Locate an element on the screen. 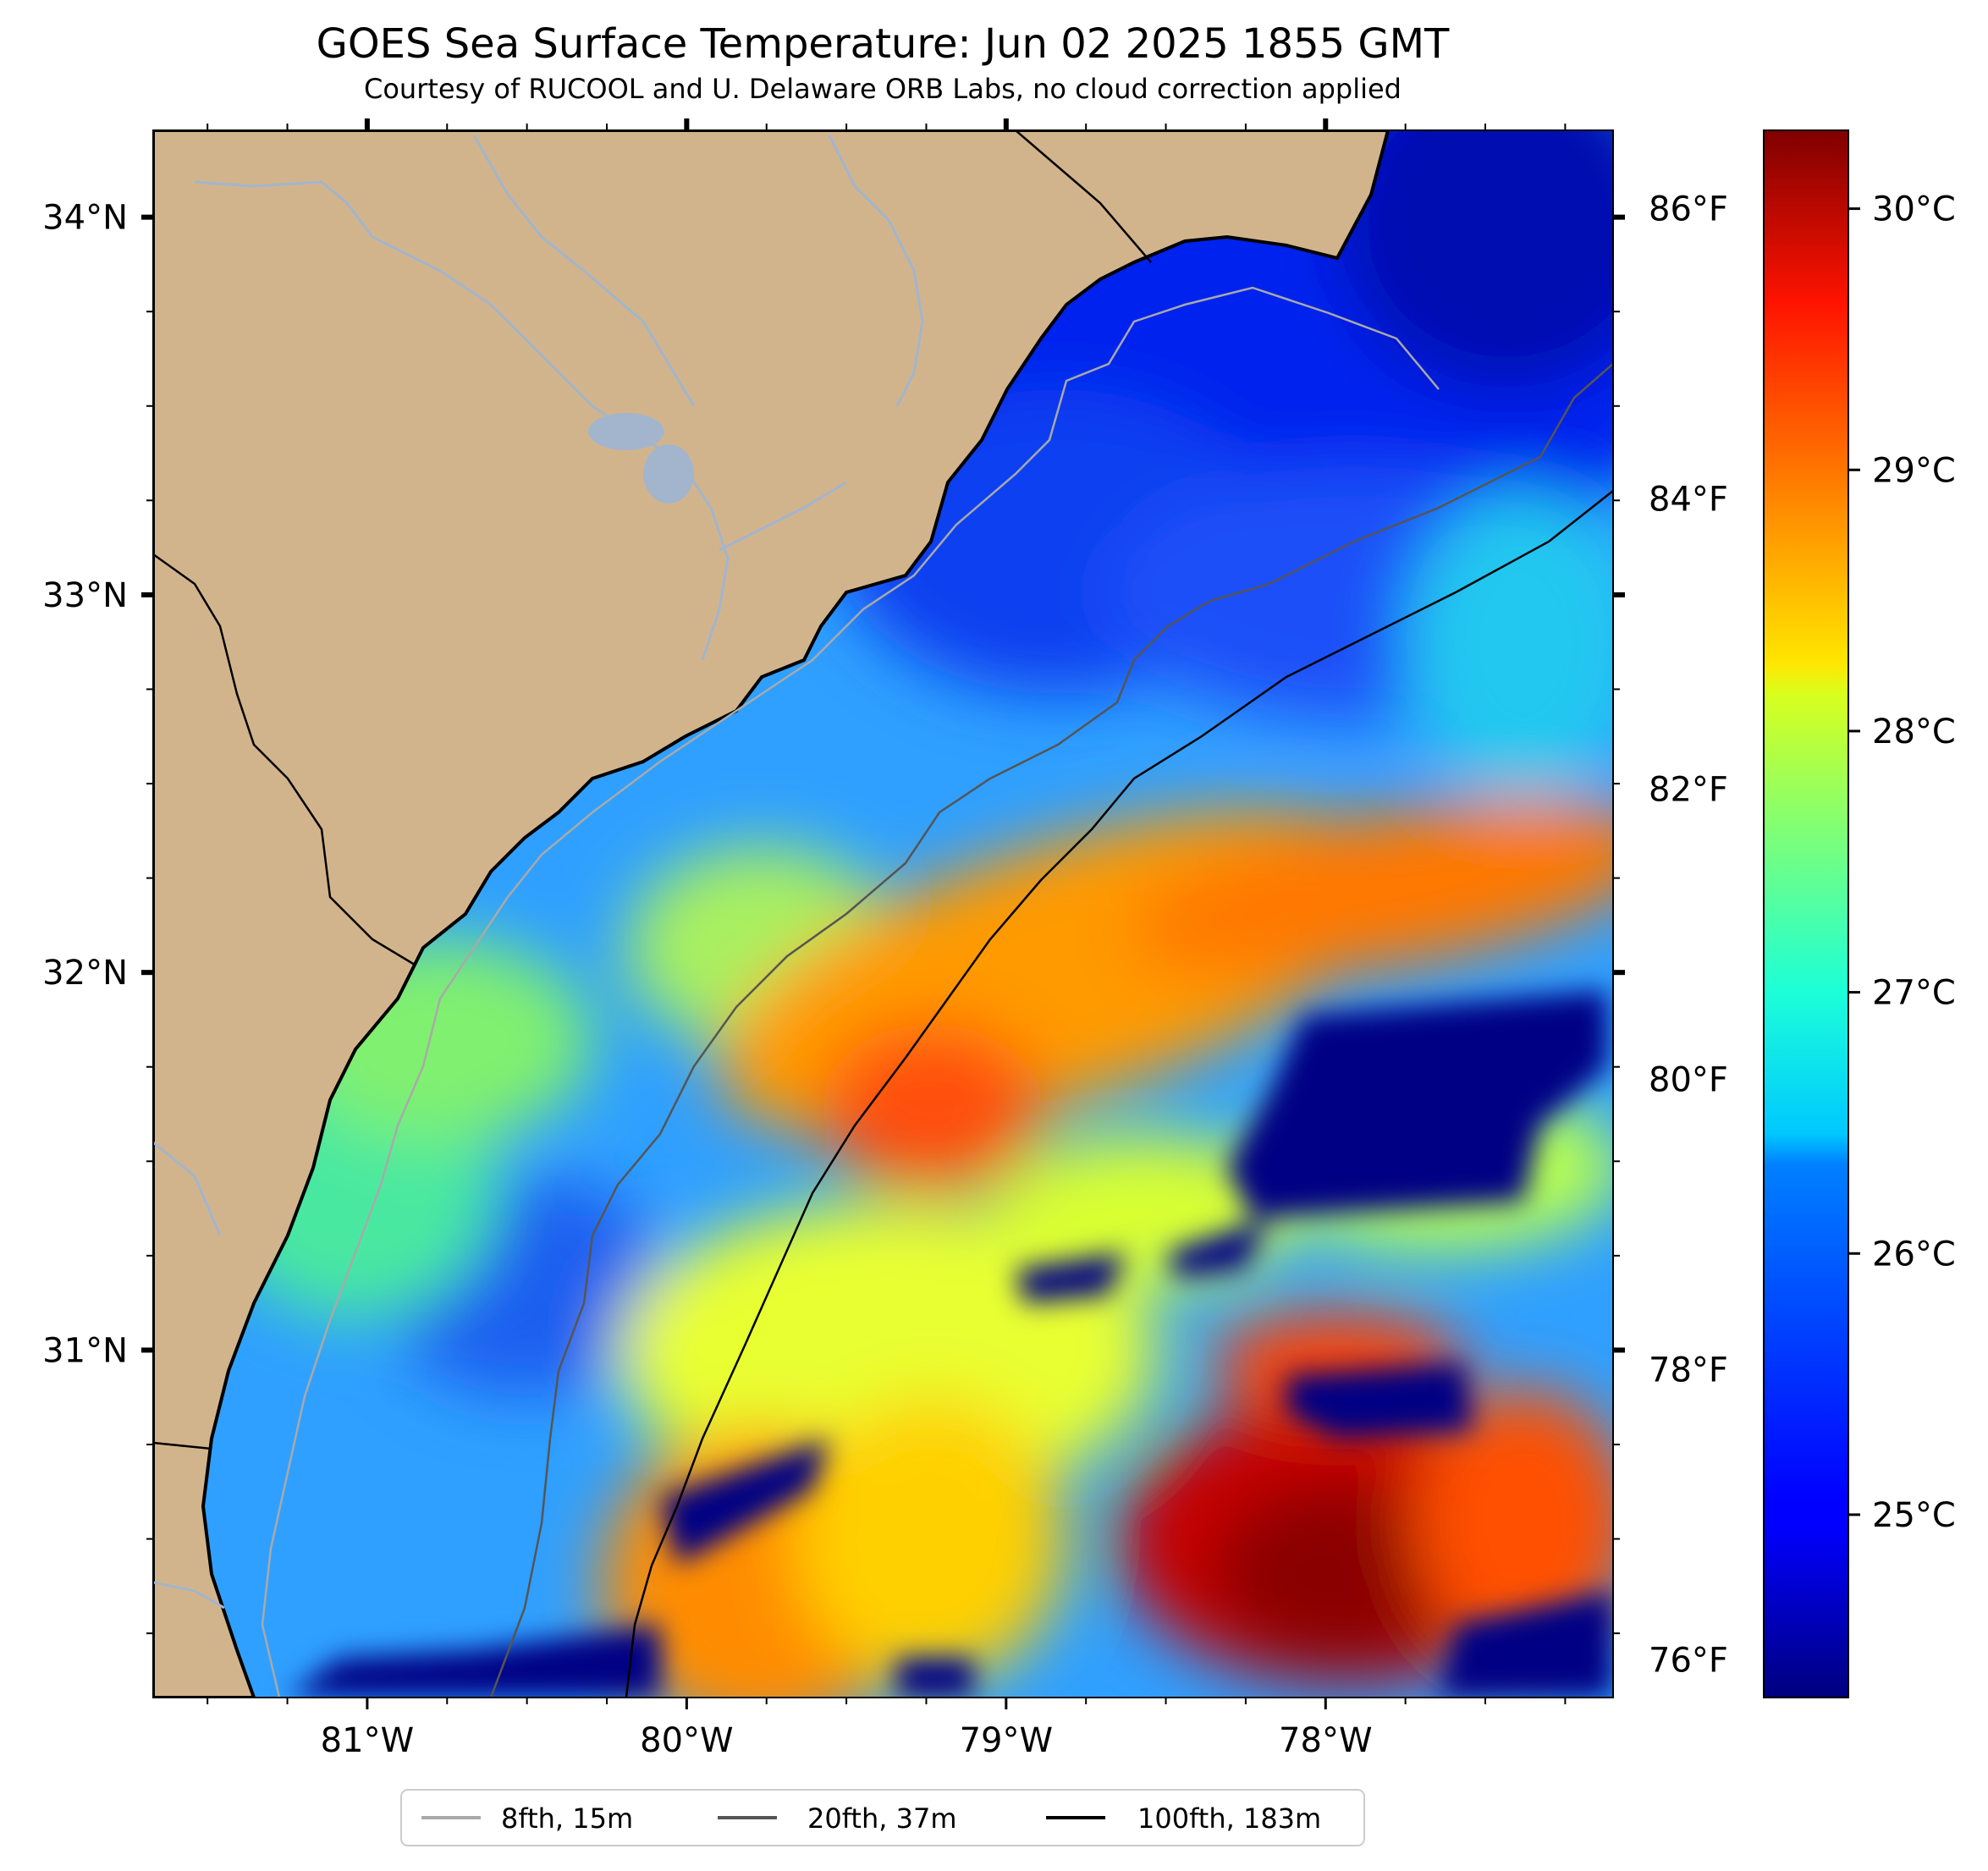 The width and height of the screenshot is (1988, 1871). state-border-nc-sc is located at coordinates (1083, 197).